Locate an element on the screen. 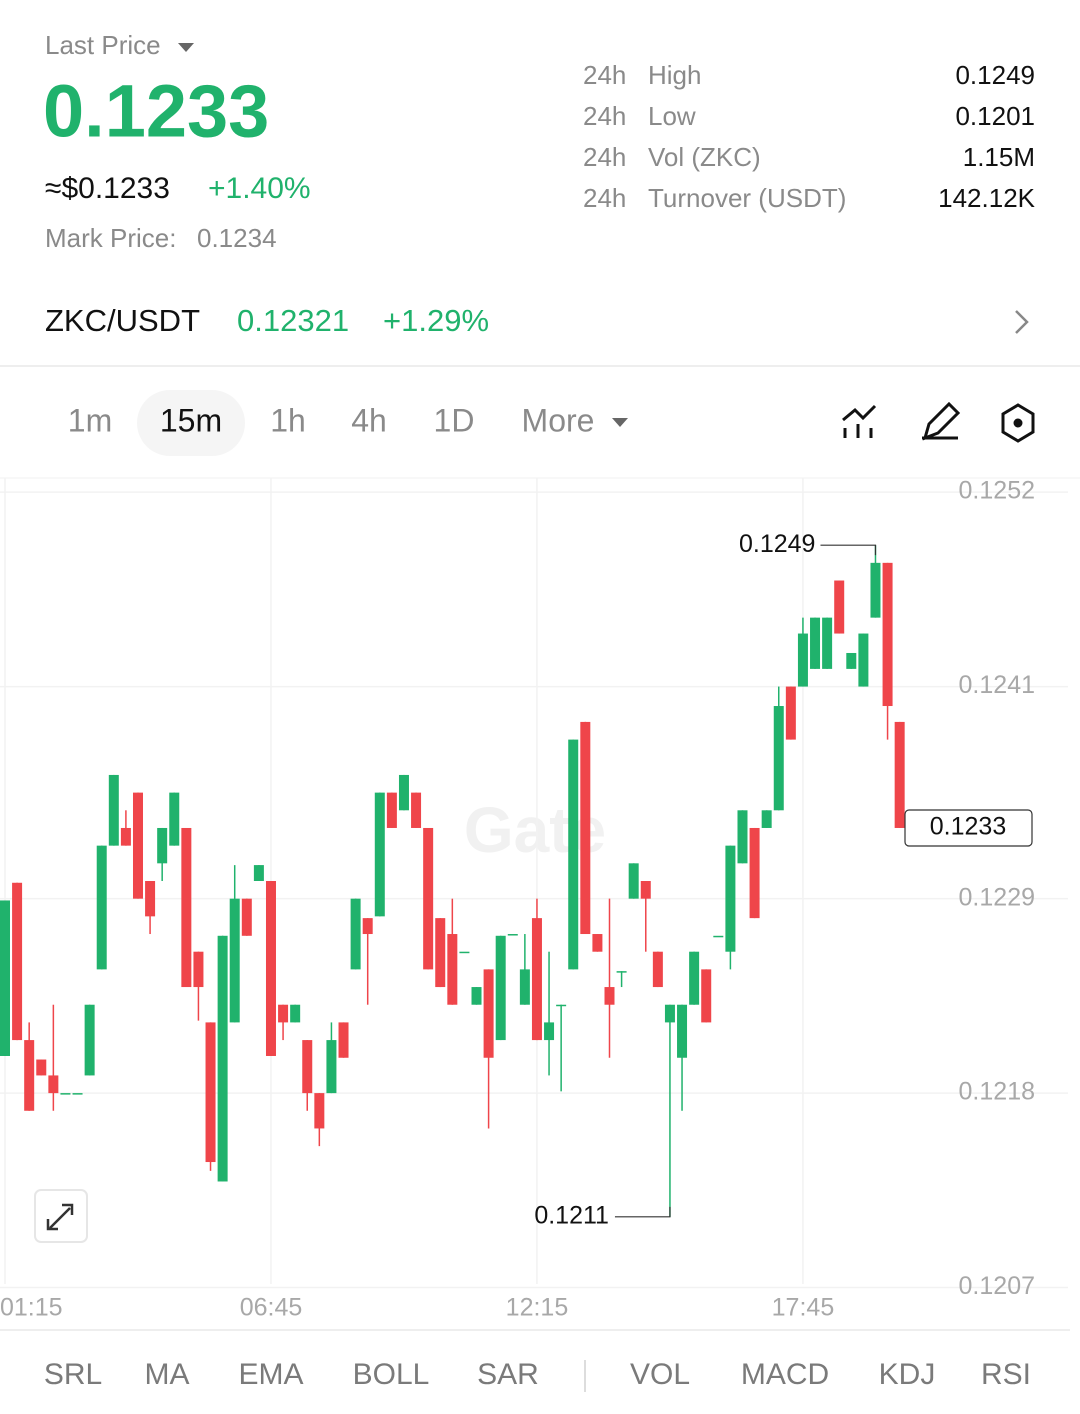  toolbar-icons is located at coordinates (938, 422).